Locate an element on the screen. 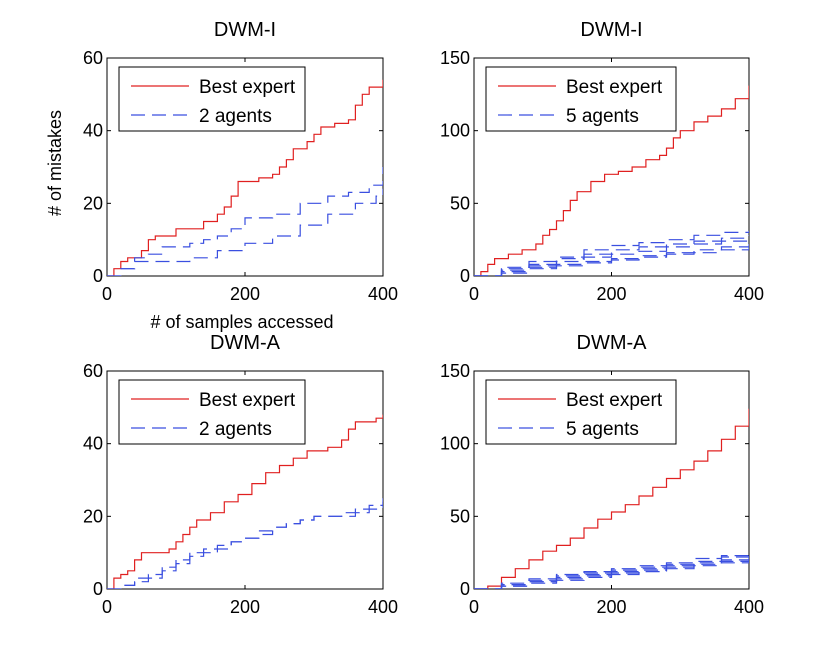 The width and height of the screenshot is (830, 663). y-axis-label: # of mistakes is located at coordinates (55, 163).